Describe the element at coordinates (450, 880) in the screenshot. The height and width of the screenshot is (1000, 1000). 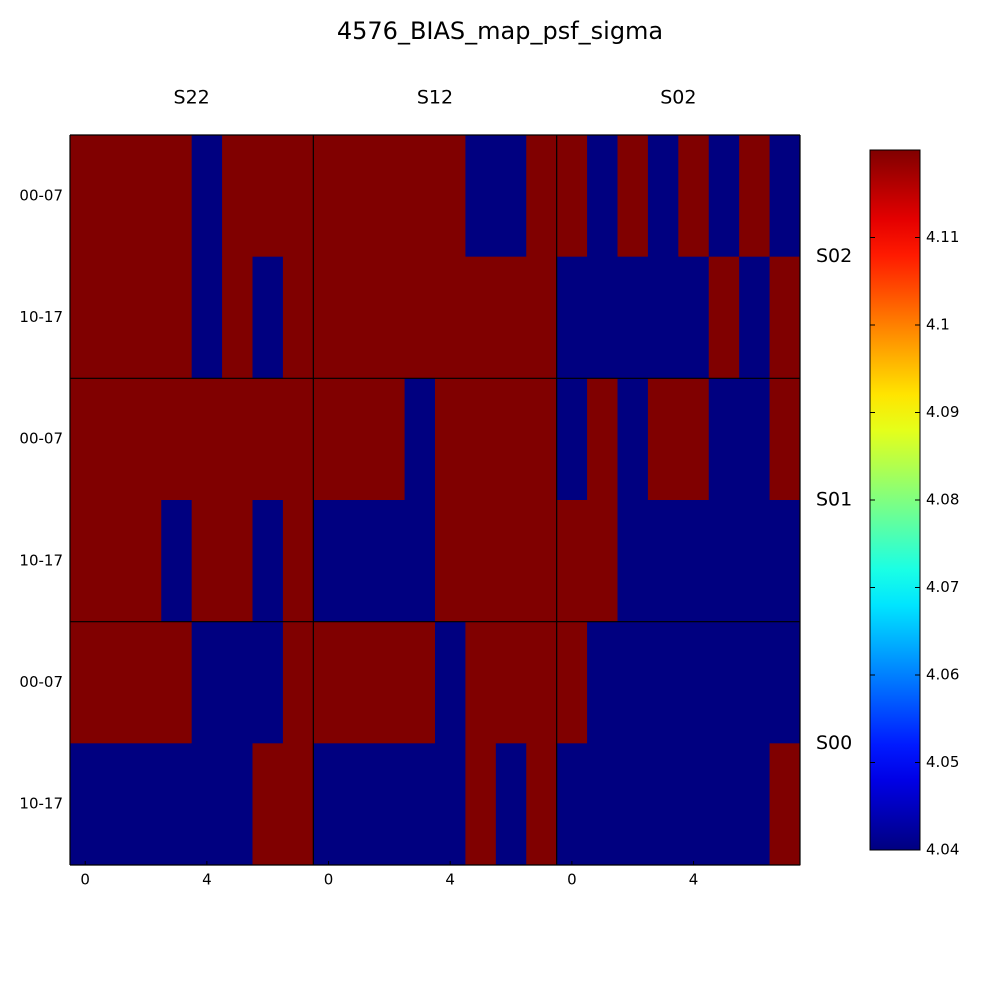
I see `x-tick-label: 4` at that location.